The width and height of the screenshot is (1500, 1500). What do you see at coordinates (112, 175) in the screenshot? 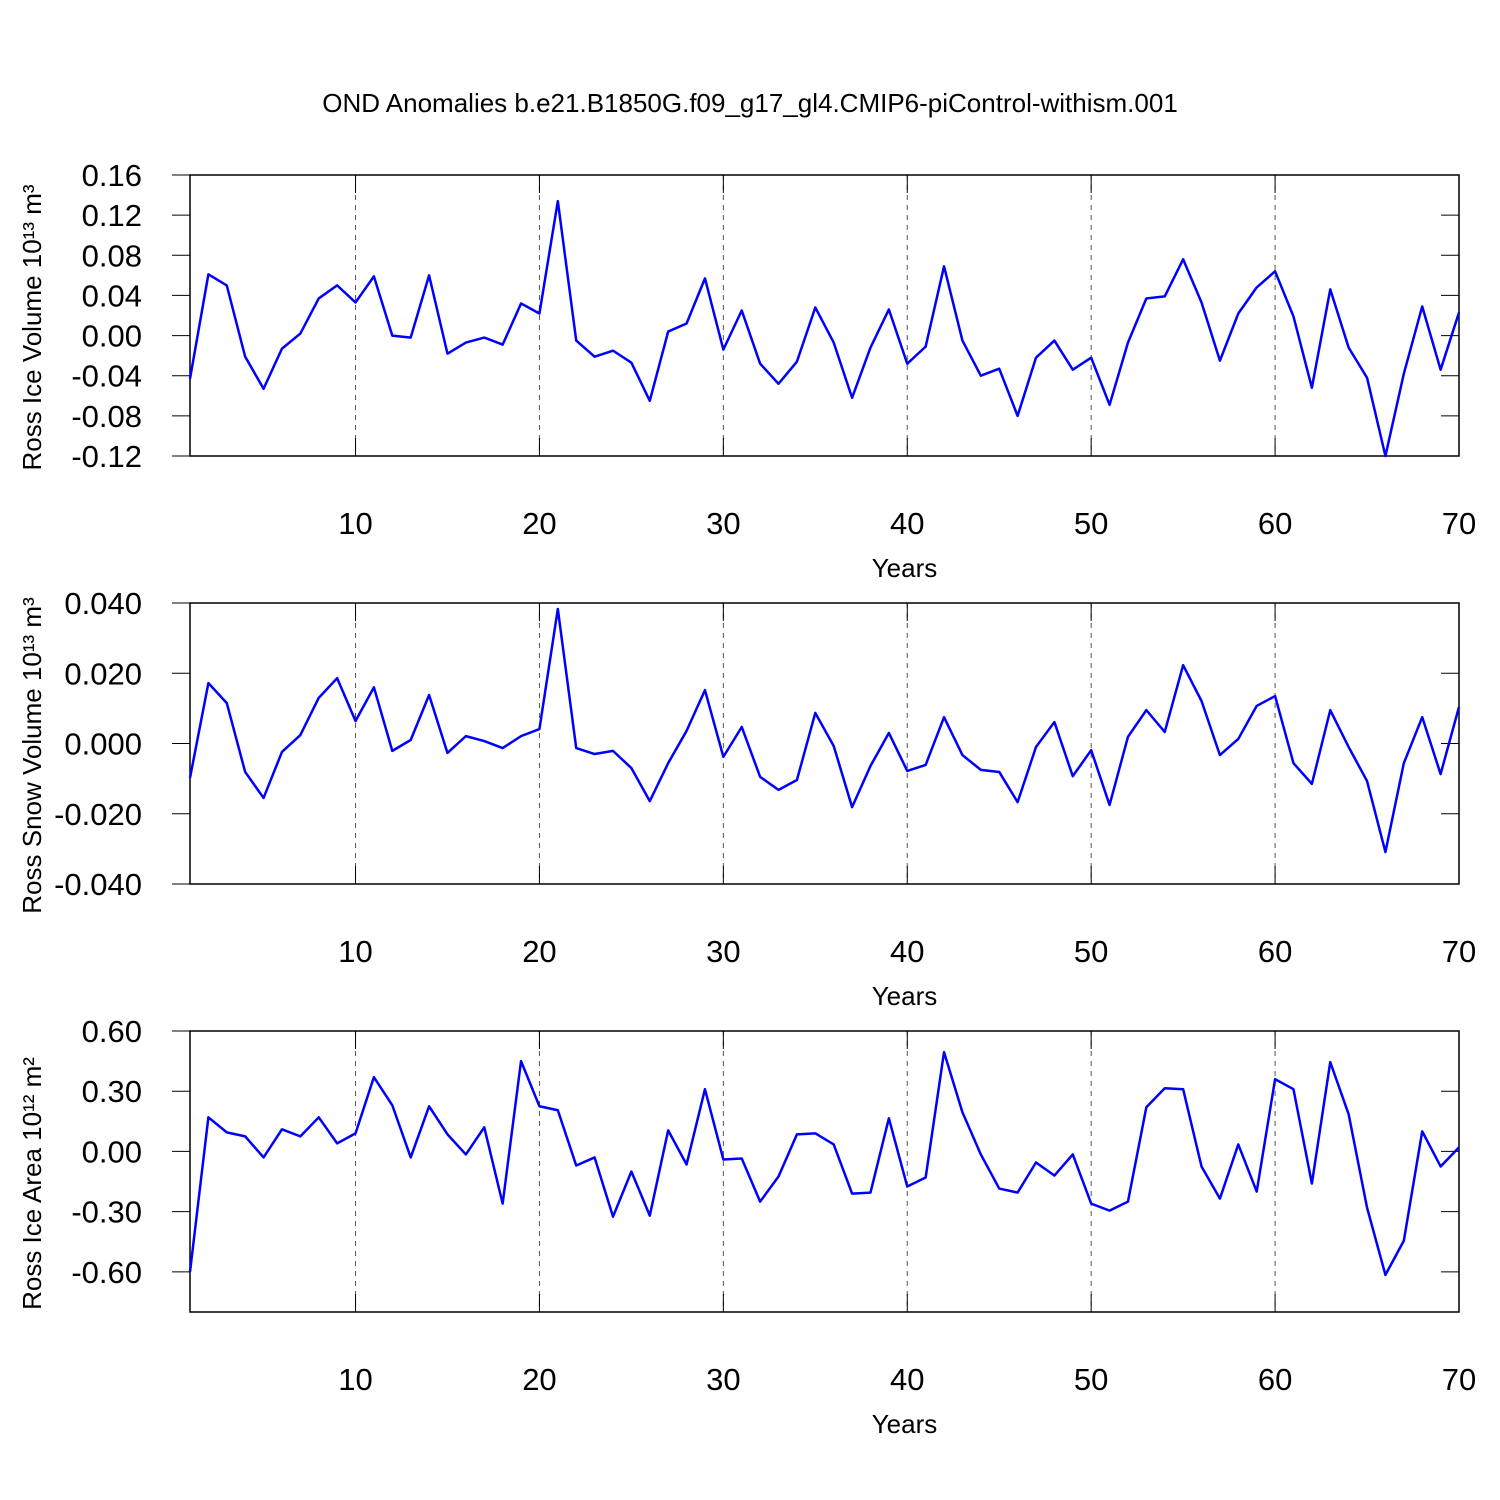
I see `y-tick-label: 0.16` at bounding box center [112, 175].